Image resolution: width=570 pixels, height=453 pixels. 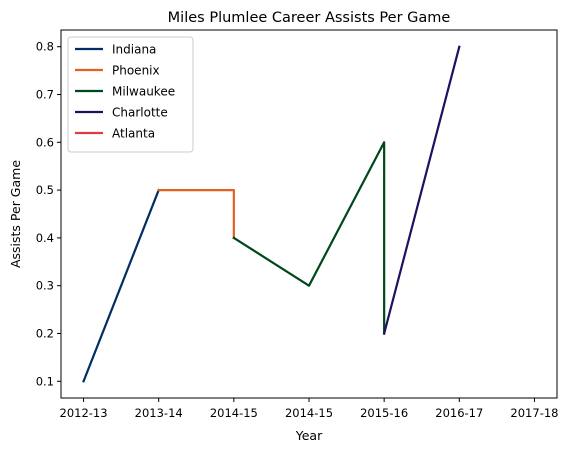 I want to click on x-tick-label: 2017-18, so click(x=534, y=413).